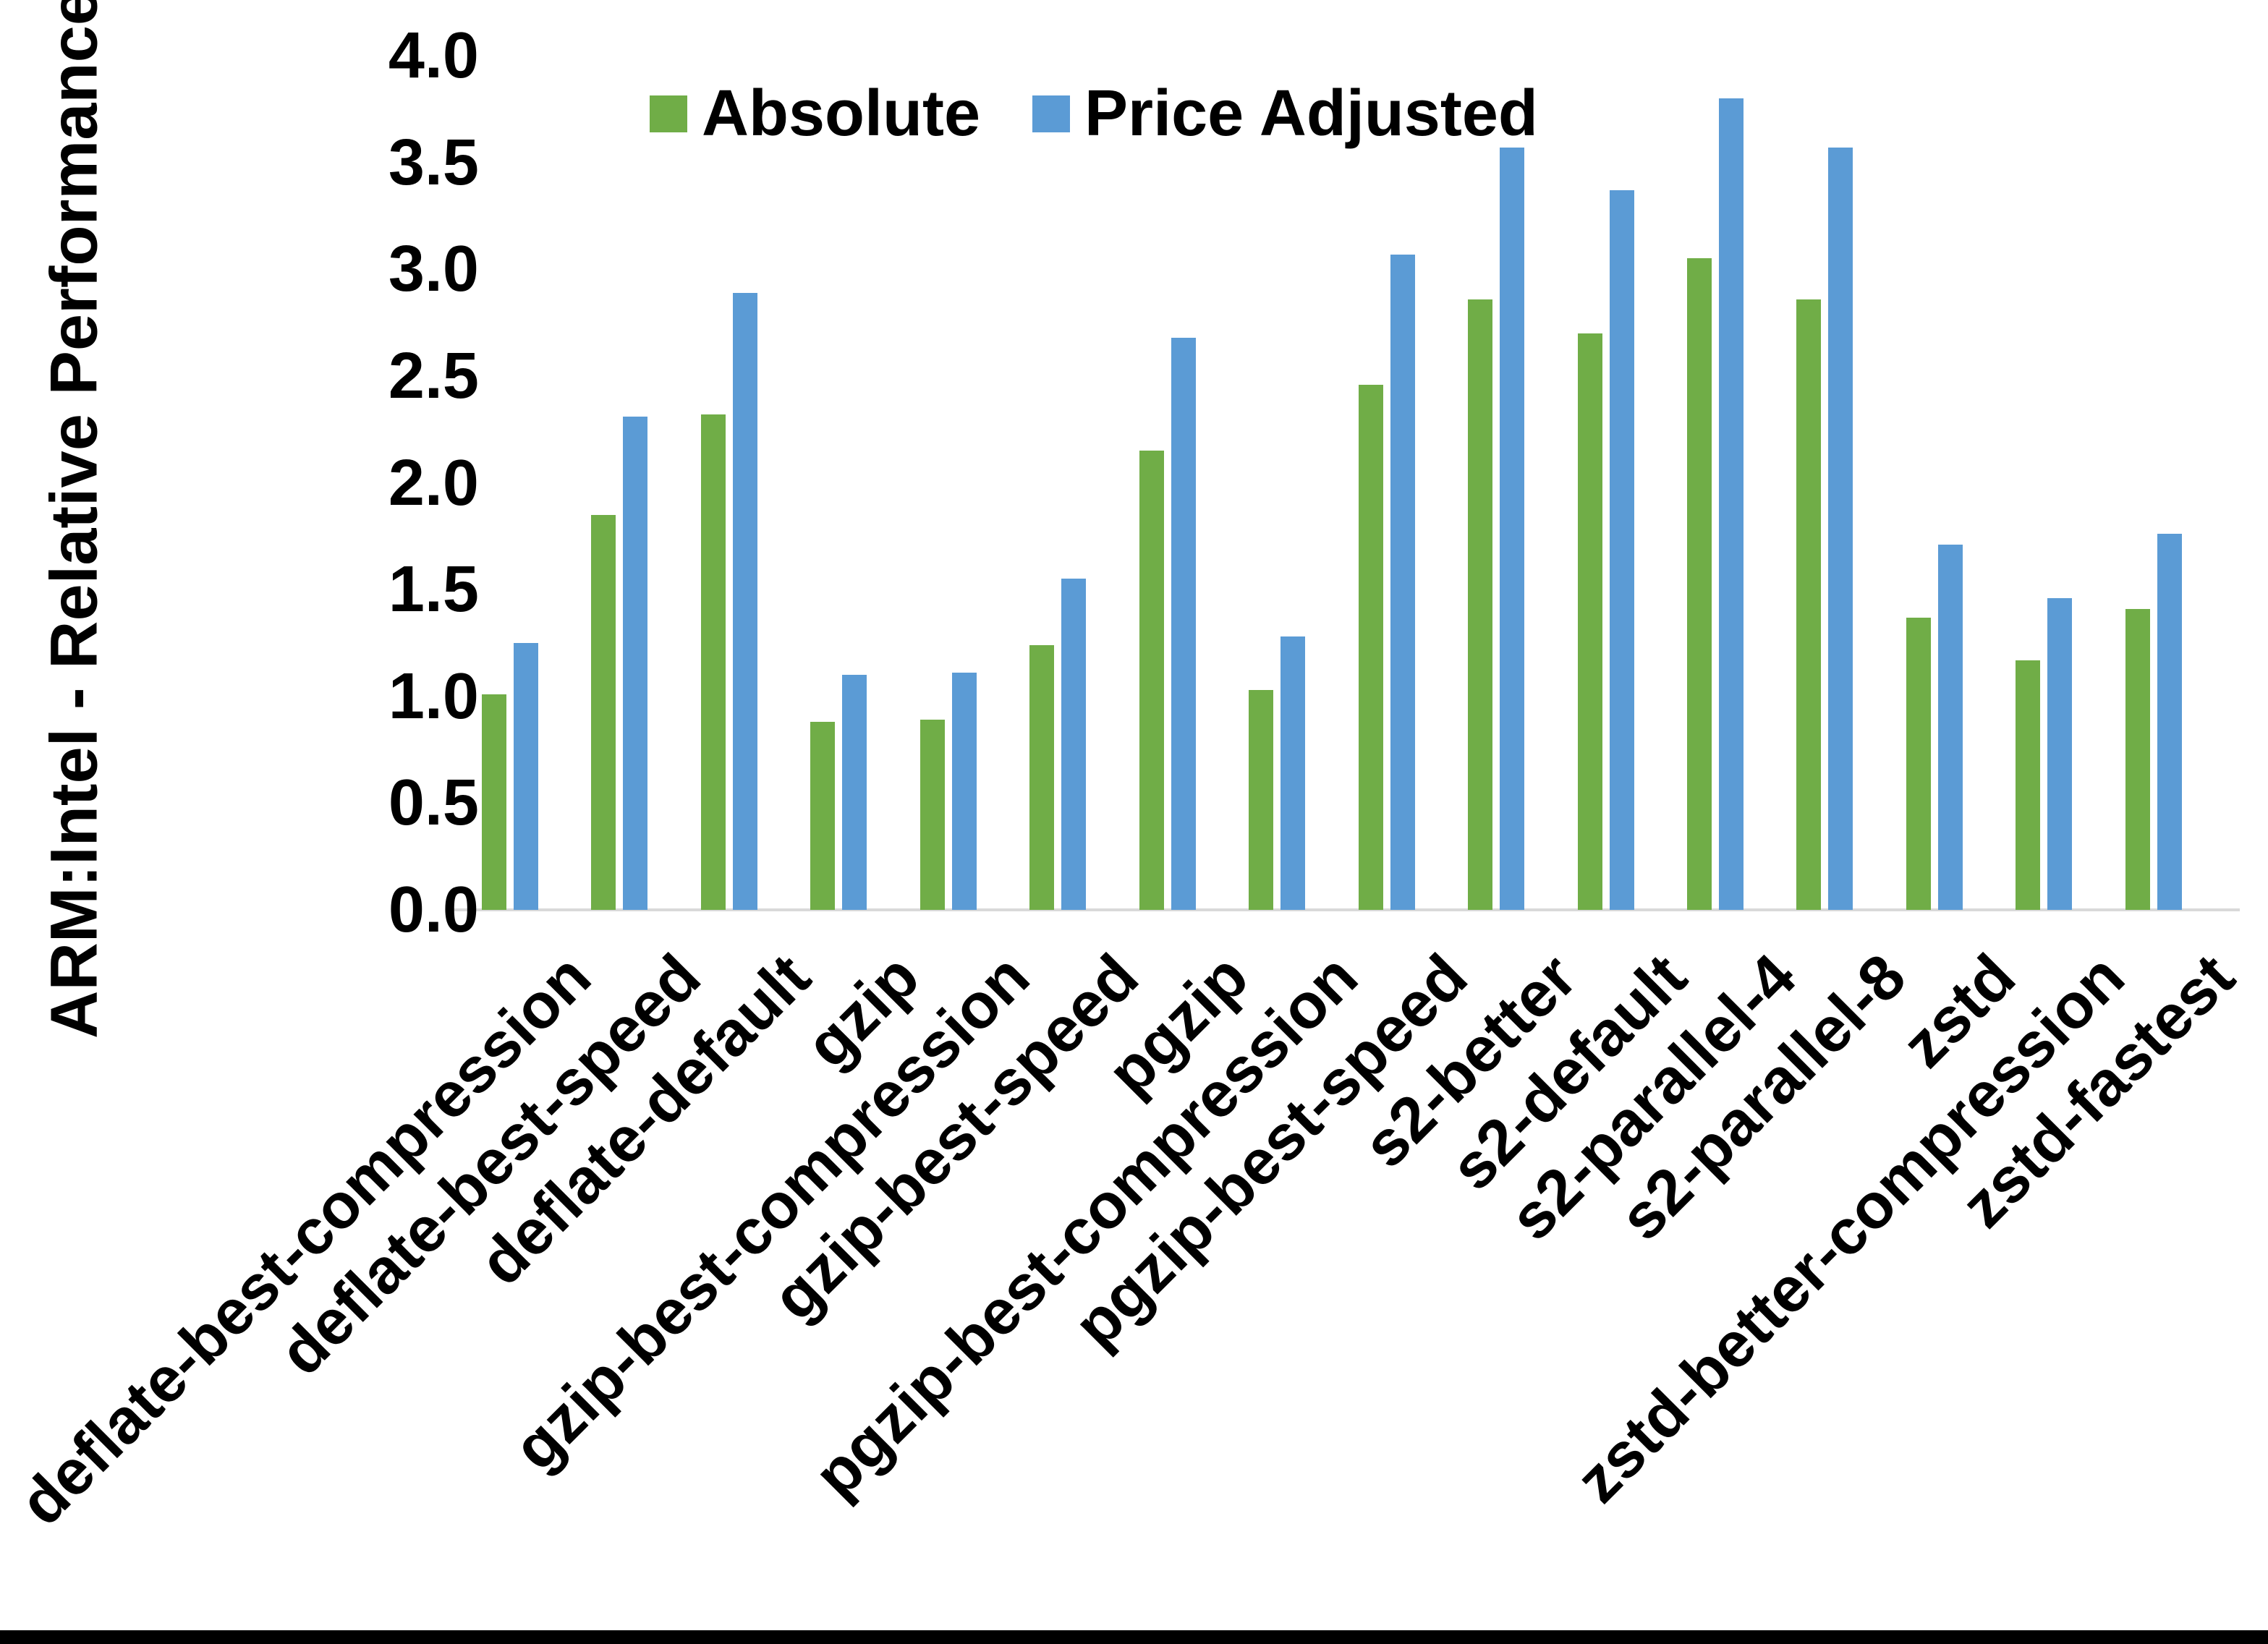  I want to click on y-tick-label: 0.5, so click(433, 803).